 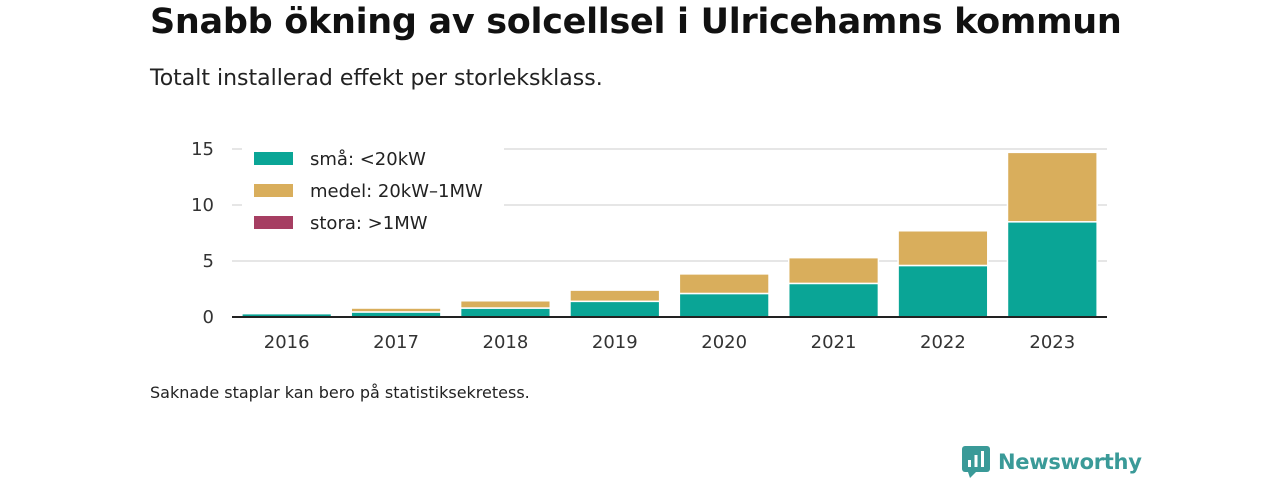 What do you see at coordinates (834, 342) in the screenshot?
I see `x-tick-label: 2021` at bounding box center [834, 342].